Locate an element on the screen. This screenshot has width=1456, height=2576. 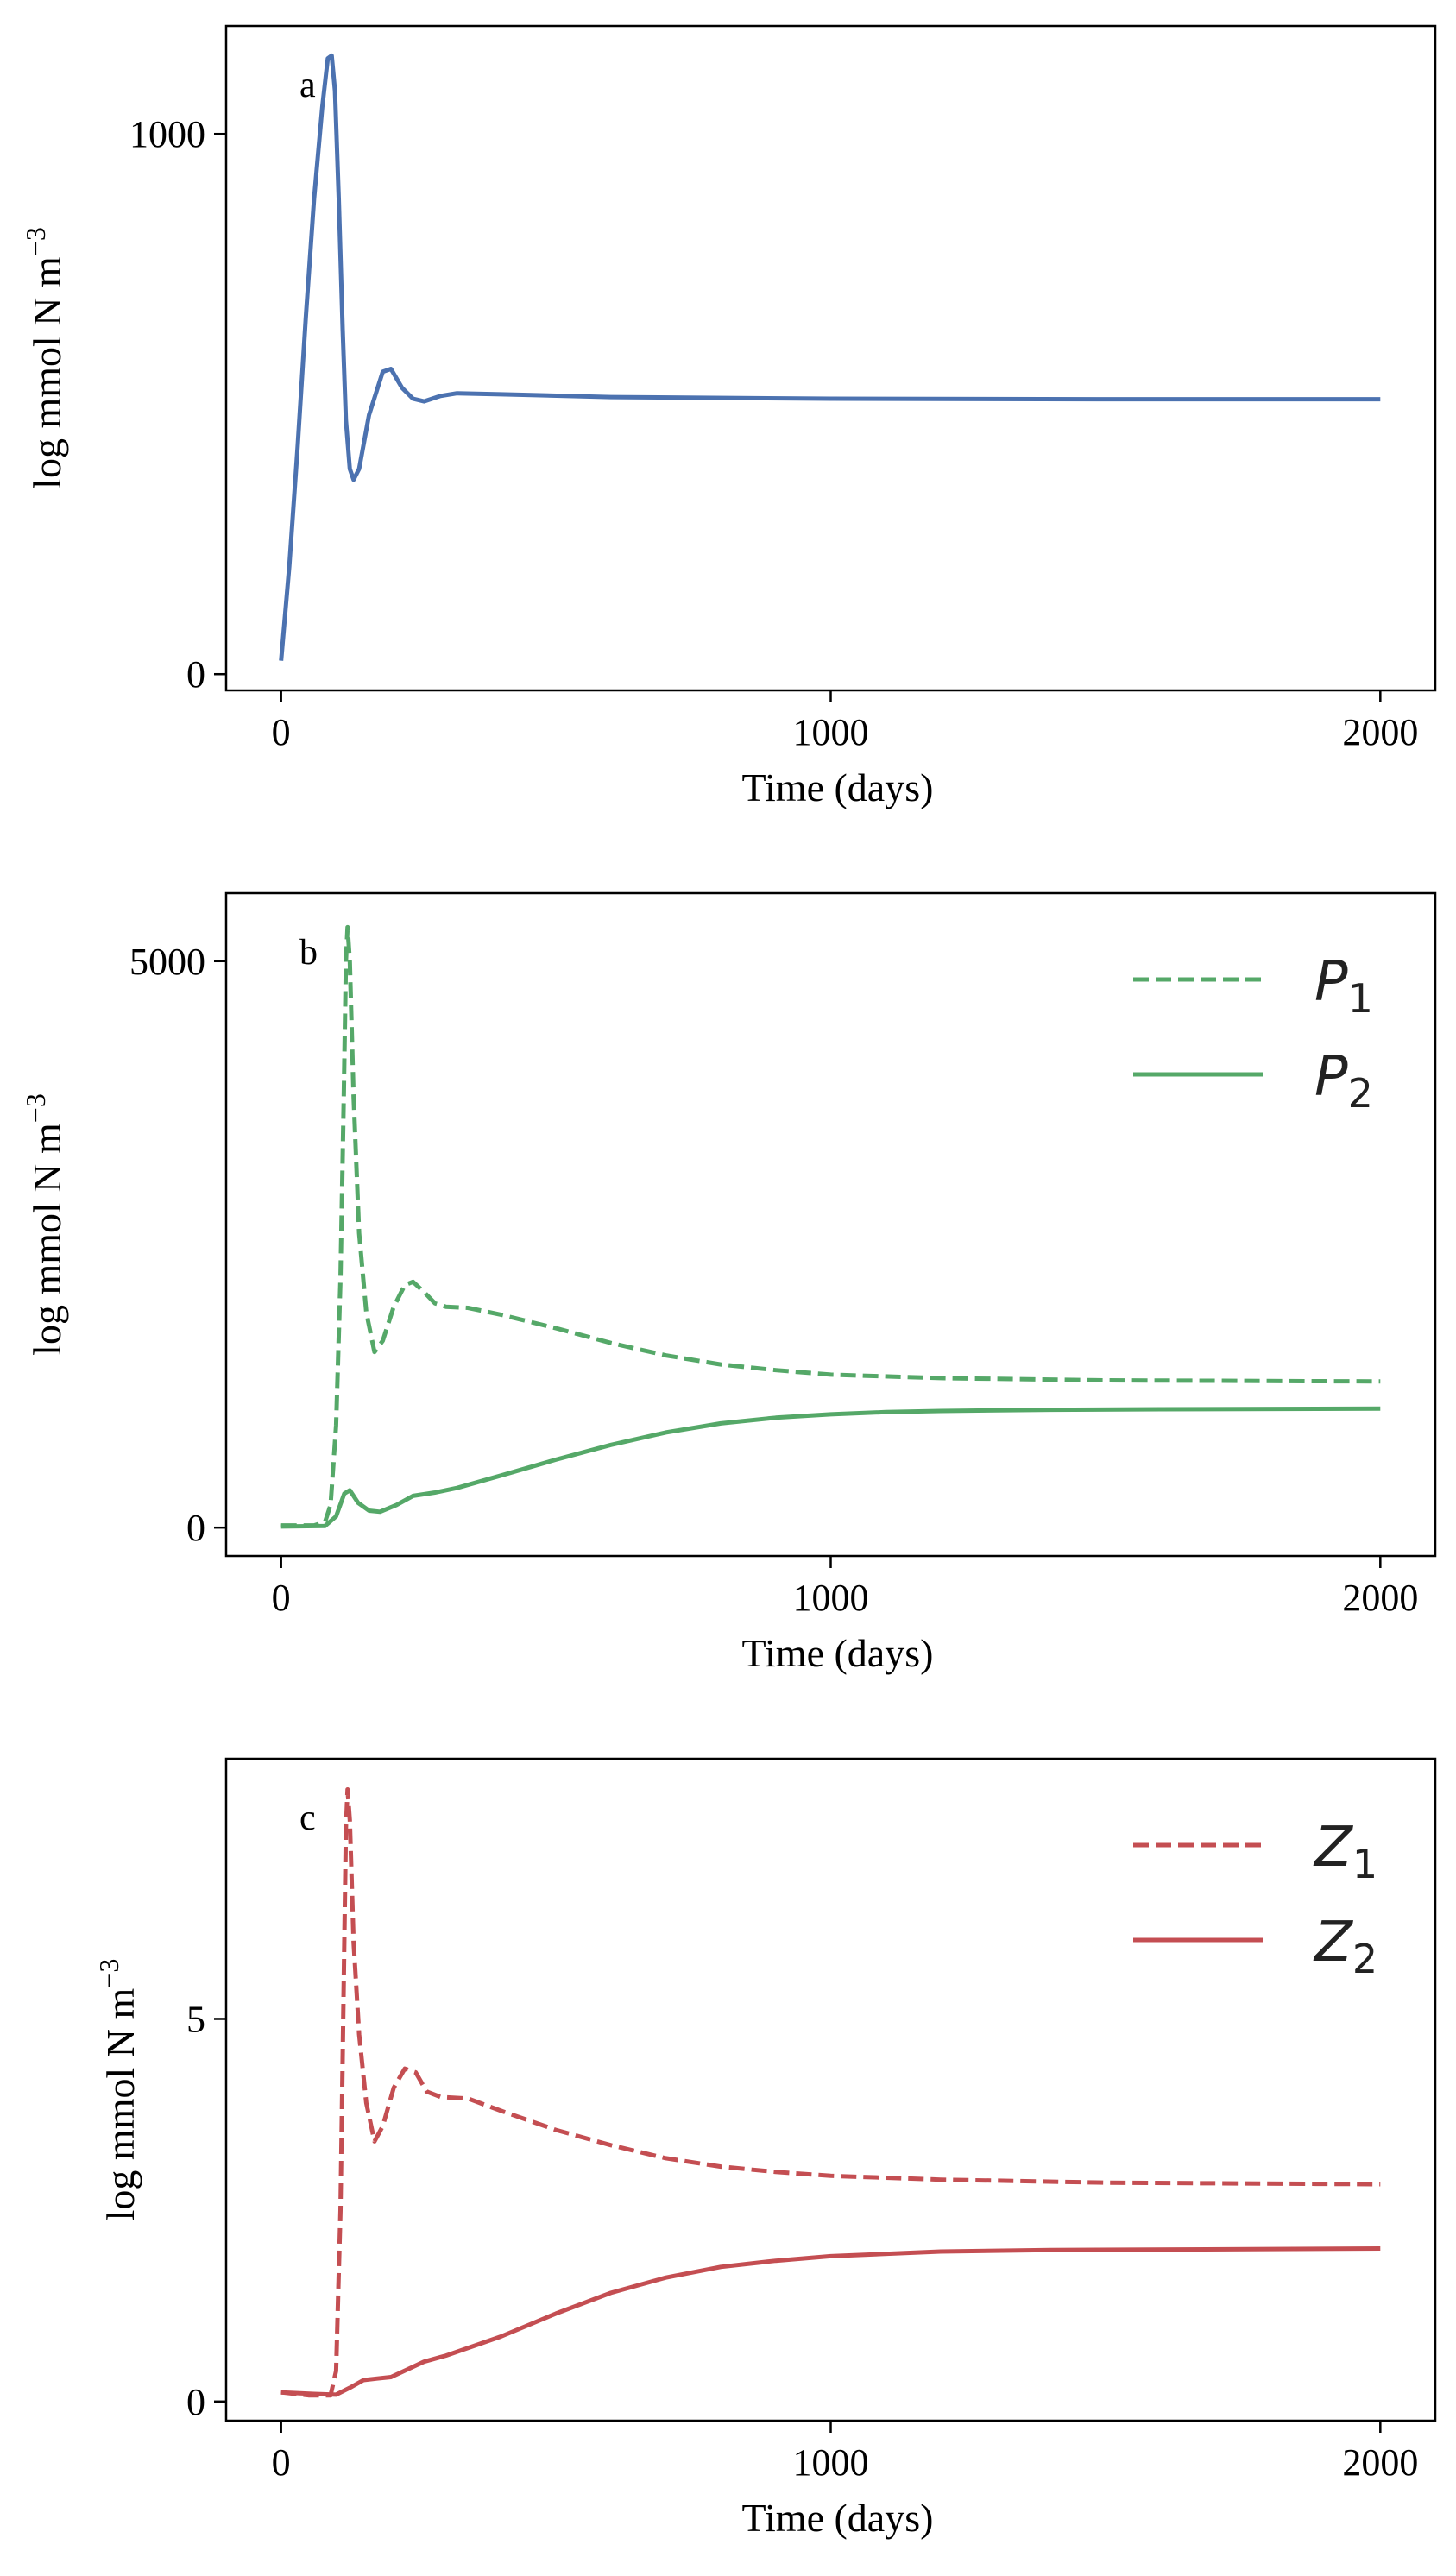
legend-label-Z1-c: Z1 is located at coordinates (1345, 1851).